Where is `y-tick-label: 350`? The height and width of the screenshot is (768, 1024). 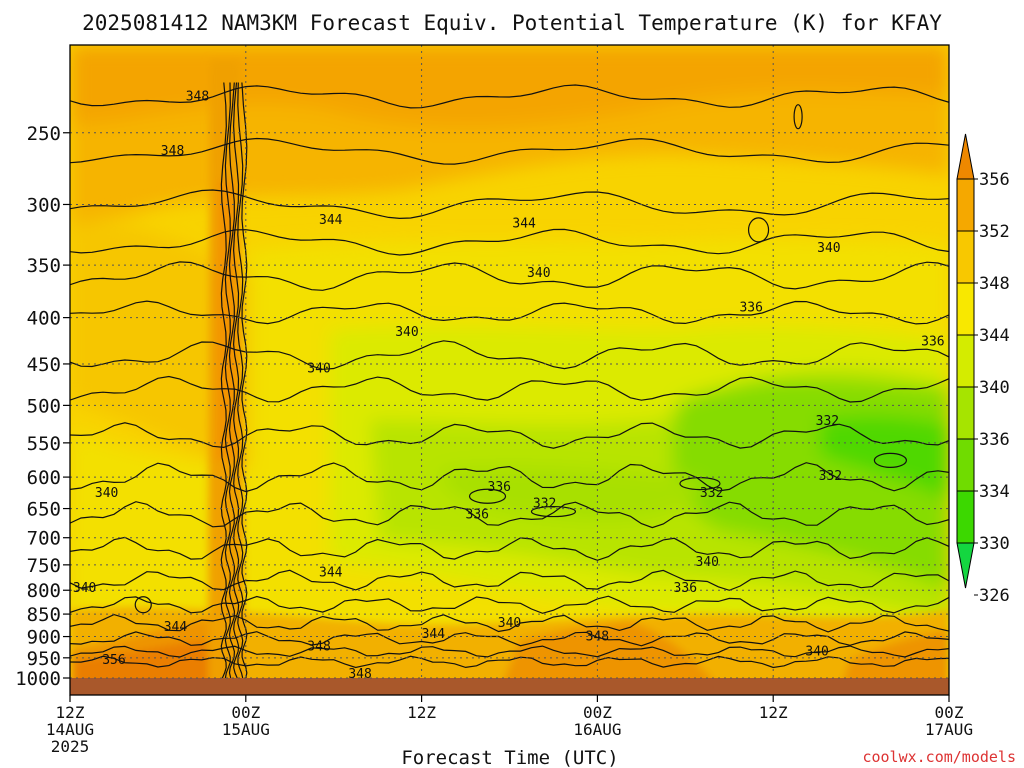
y-tick-label: 350 is located at coordinates (44, 266).